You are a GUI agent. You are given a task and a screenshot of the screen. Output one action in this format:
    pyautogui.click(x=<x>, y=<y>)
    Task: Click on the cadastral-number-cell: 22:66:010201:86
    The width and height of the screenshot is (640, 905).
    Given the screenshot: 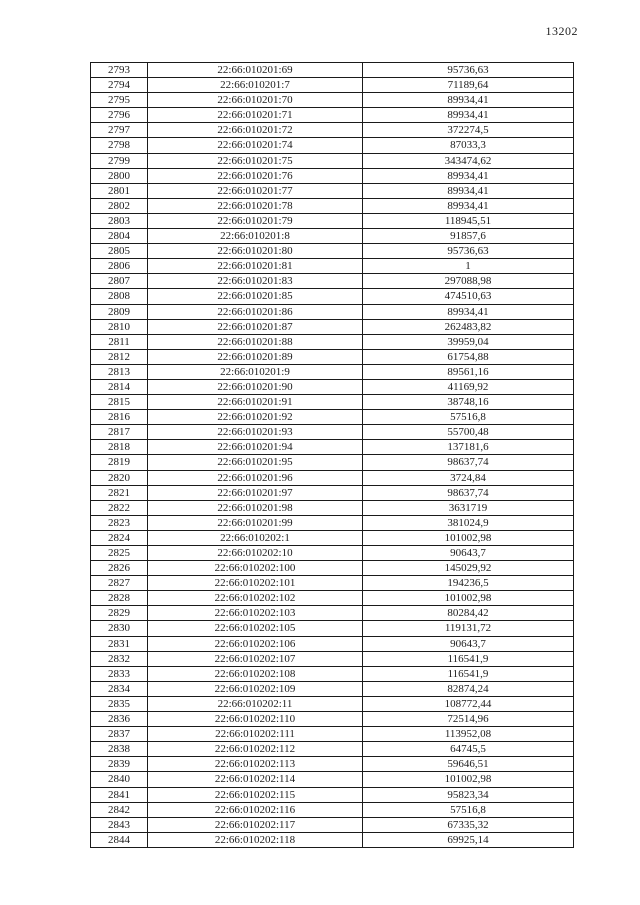 What is the action you would take?
    pyautogui.click(x=255, y=311)
    